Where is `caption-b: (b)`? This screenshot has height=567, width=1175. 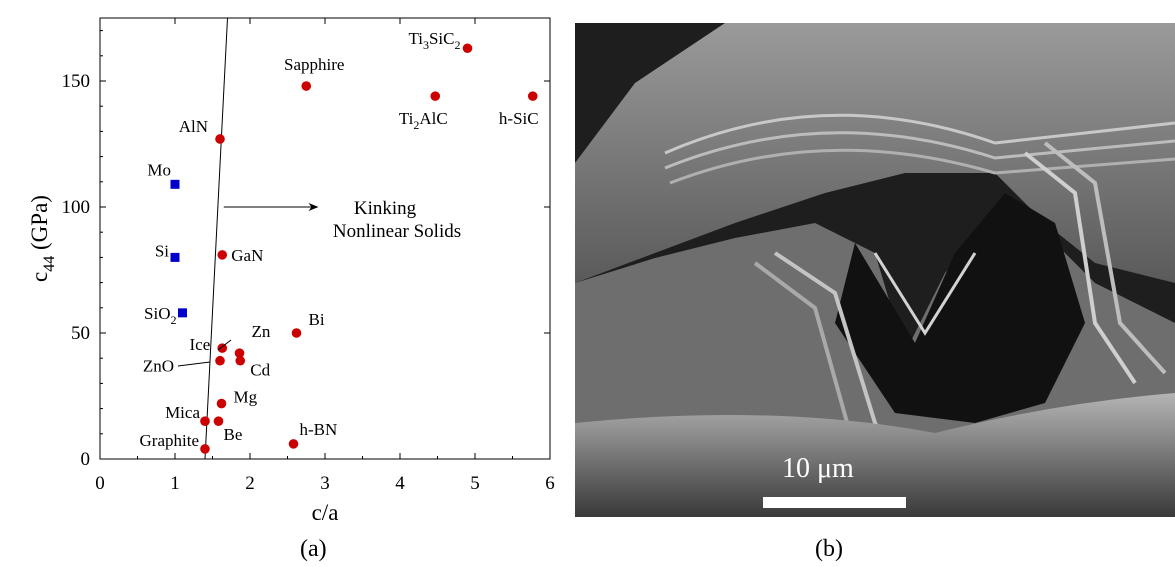
caption-b: (b) is located at coordinates (829, 549).